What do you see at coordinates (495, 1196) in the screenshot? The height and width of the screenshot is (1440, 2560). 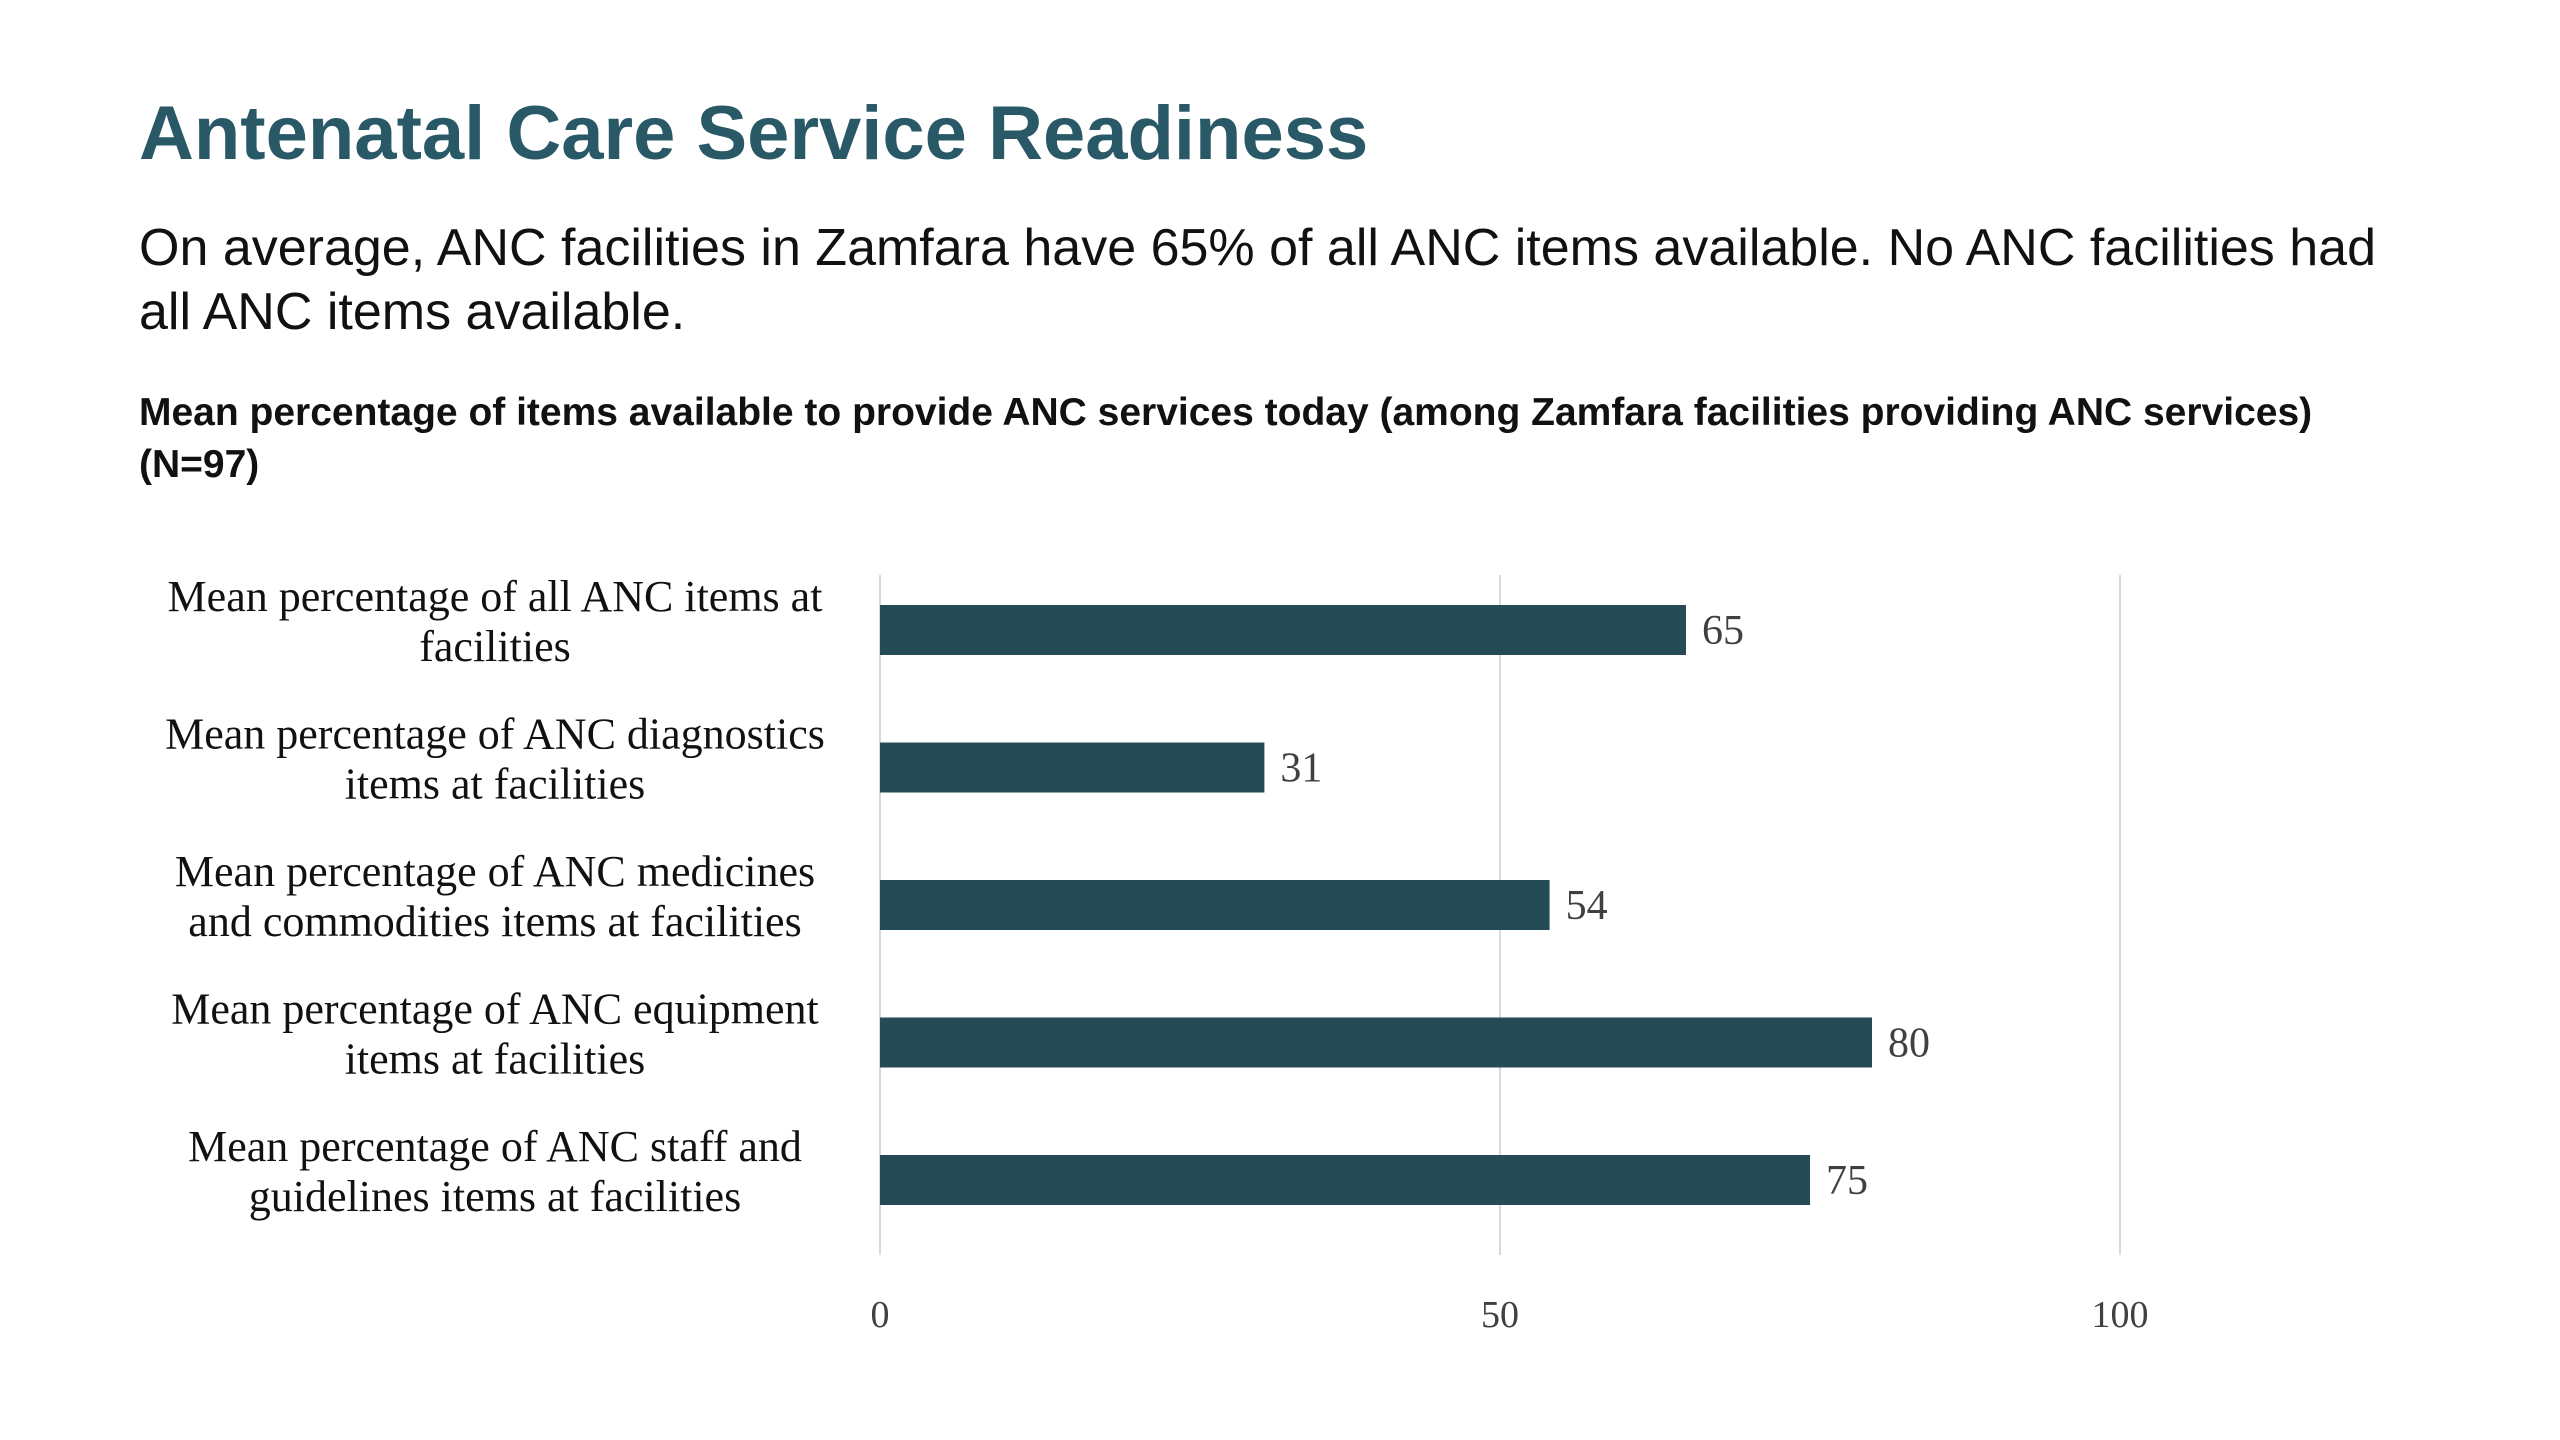 I see `category-label-line: guidelines items at facilities` at bounding box center [495, 1196].